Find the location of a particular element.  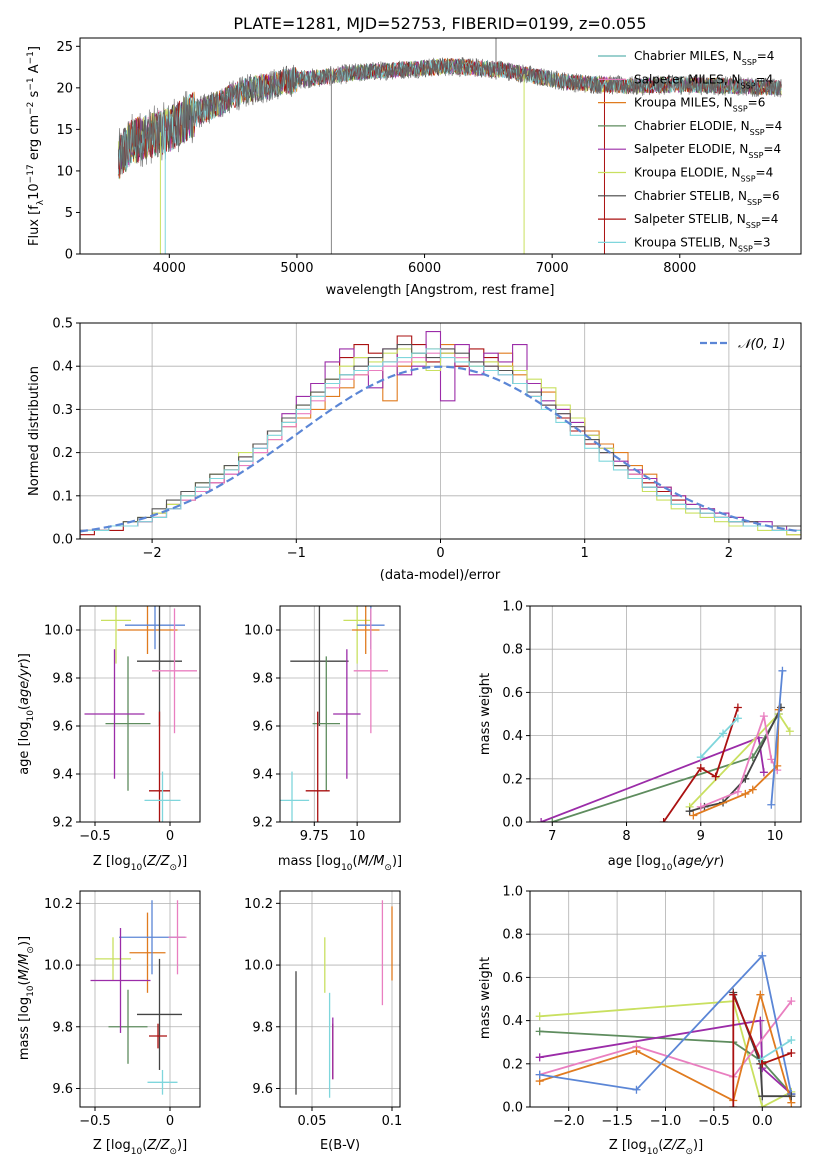

mass-weight-vs-z-ytick-label-0: 0.0 is located at coordinates (512, 1108).